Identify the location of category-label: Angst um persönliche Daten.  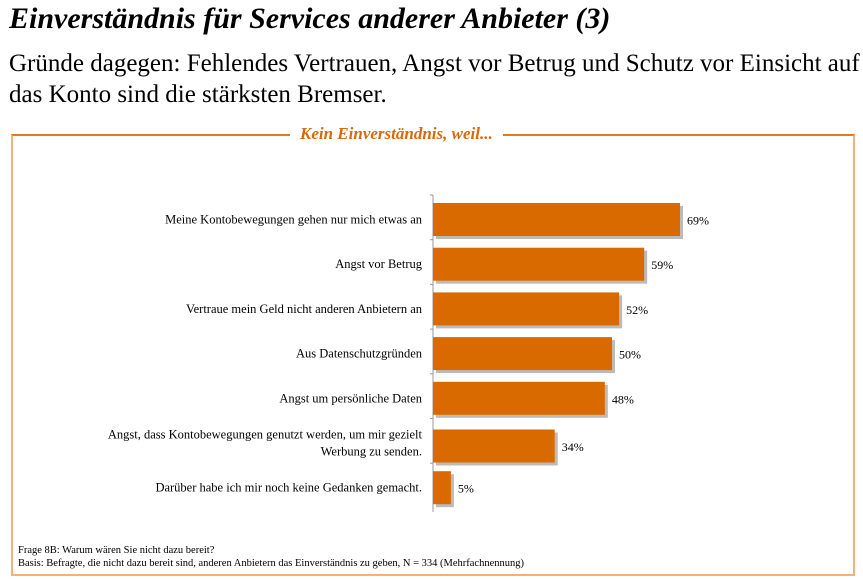
(350, 398).